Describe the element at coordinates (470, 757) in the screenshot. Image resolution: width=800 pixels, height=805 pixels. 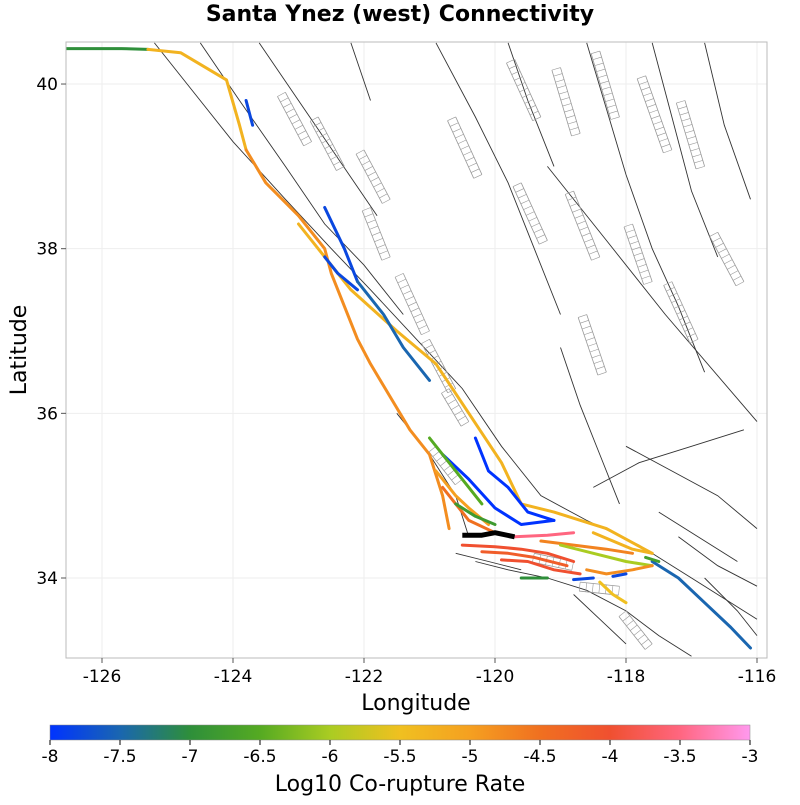
I see `colorbar-tick-label: -5` at that location.